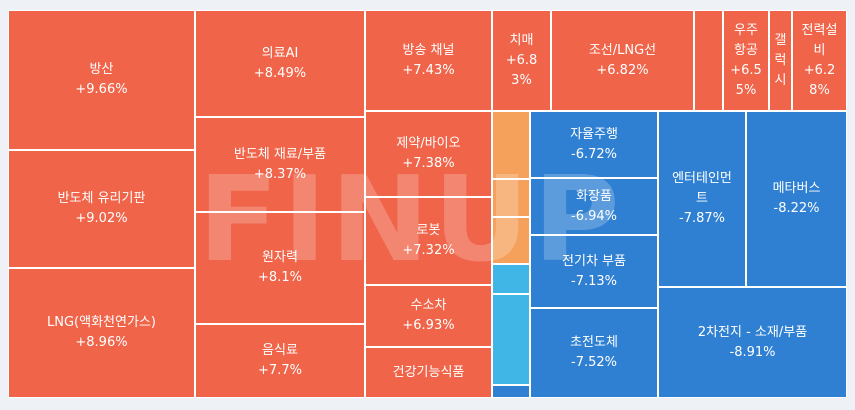 The image size is (855, 410). What do you see at coordinates (746, 80) in the screenshot?
I see `tile-change: +6.5 5%` at bounding box center [746, 80].